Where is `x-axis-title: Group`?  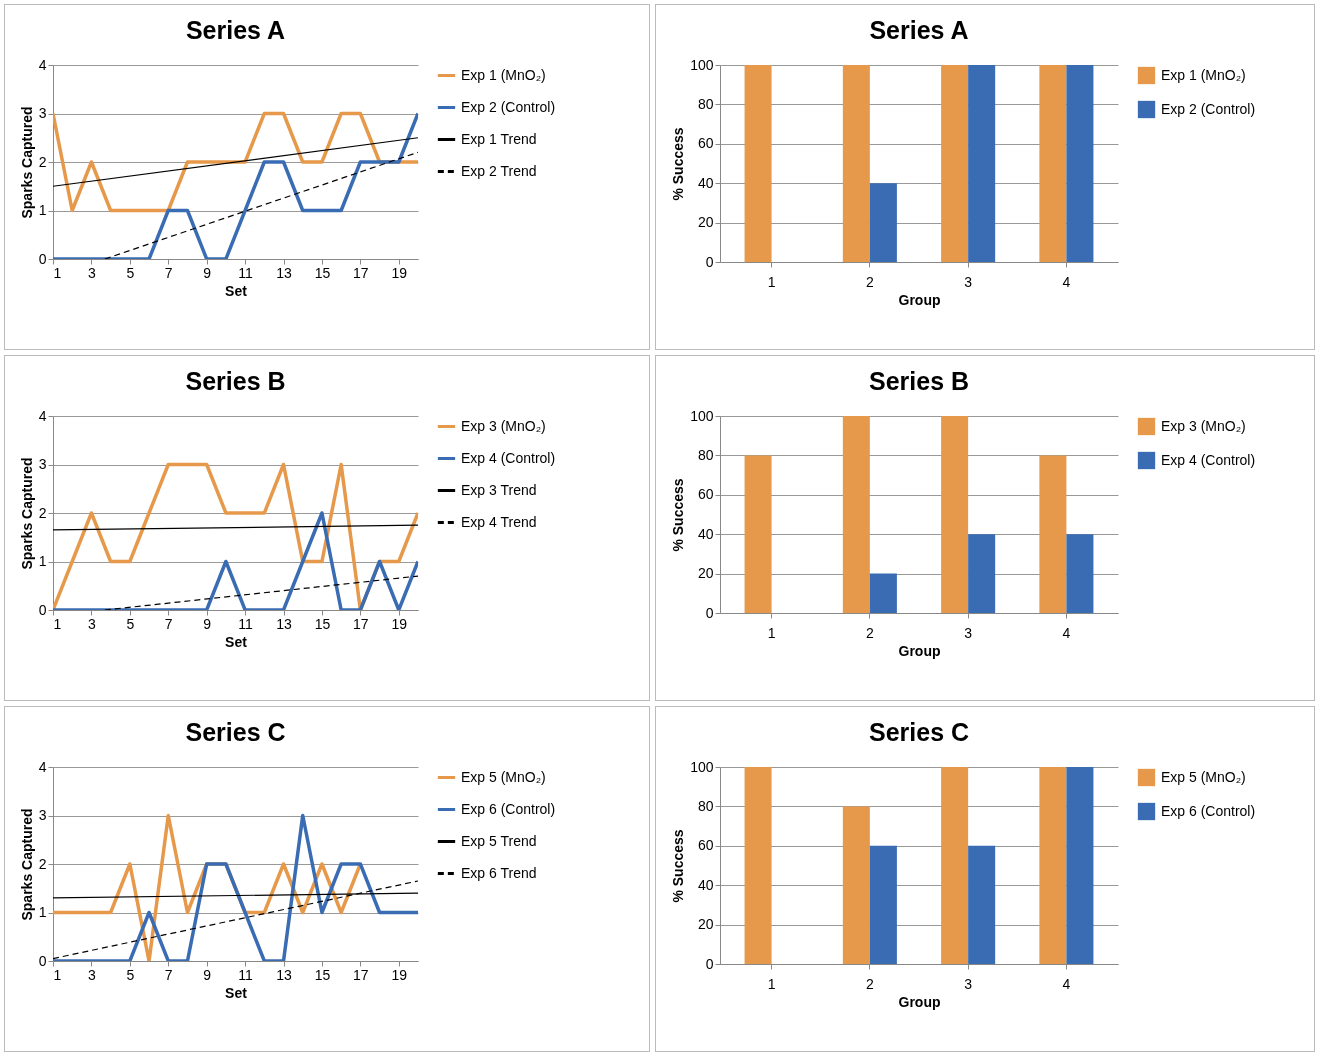
x-axis-title: Group is located at coordinates (919, 1001).